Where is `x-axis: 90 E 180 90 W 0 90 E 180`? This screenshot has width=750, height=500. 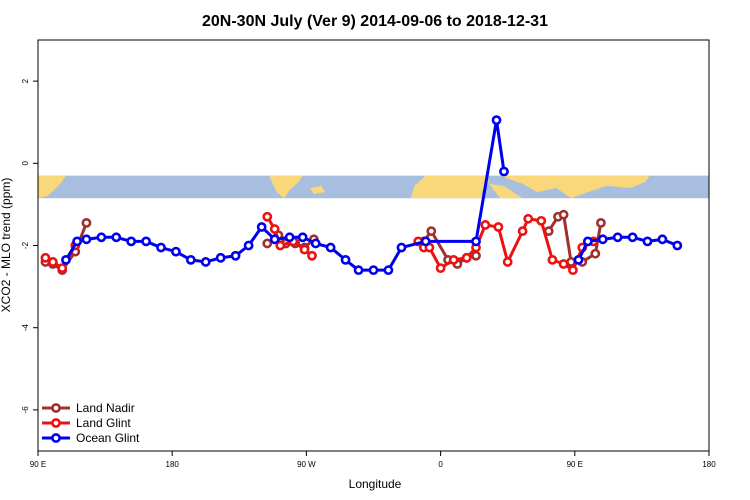
x-axis: 90 E 180 90 W 0 90 E 180 is located at coordinates (373, 460).